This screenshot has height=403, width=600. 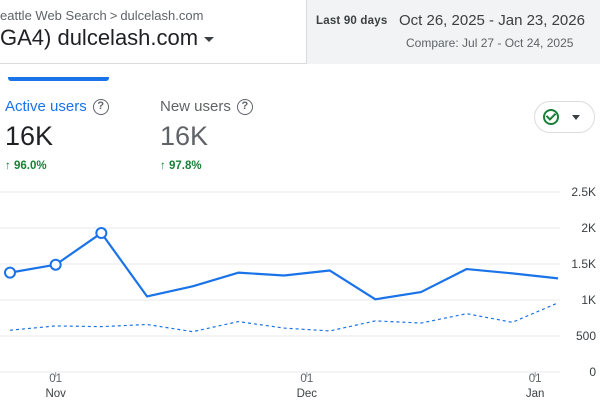 What do you see at coordinates (46, 106) in the screenshot?
I see `metric-label-active-users: Active users` at bounding box center [46, 106].